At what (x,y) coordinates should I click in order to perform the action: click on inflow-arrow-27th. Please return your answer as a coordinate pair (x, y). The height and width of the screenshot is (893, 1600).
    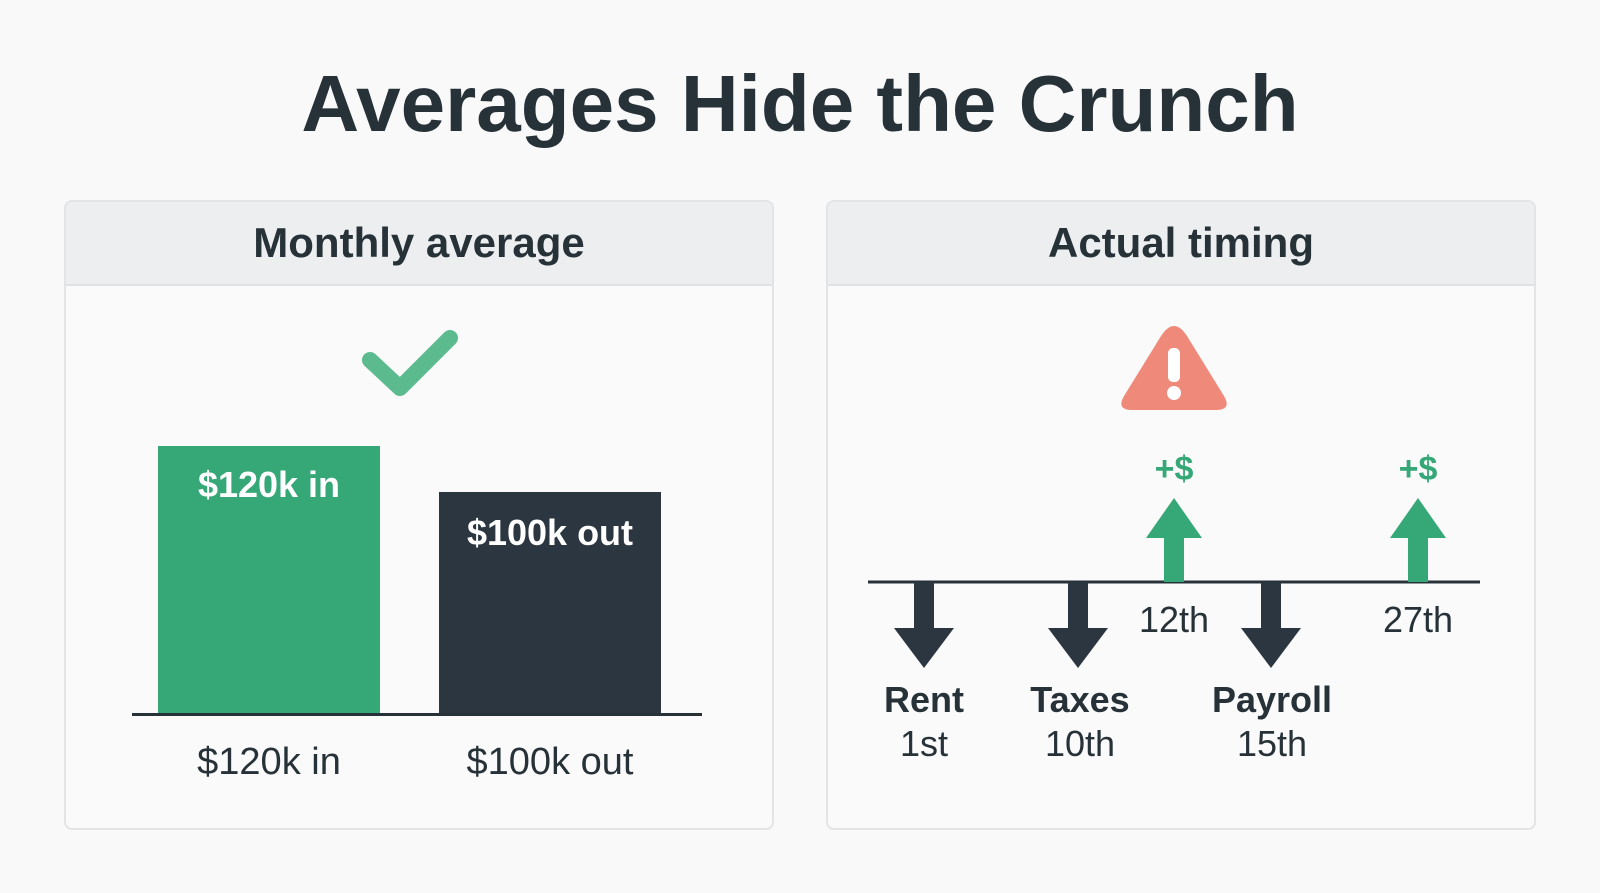
    Looking at the image, I should click on (1418, 540).